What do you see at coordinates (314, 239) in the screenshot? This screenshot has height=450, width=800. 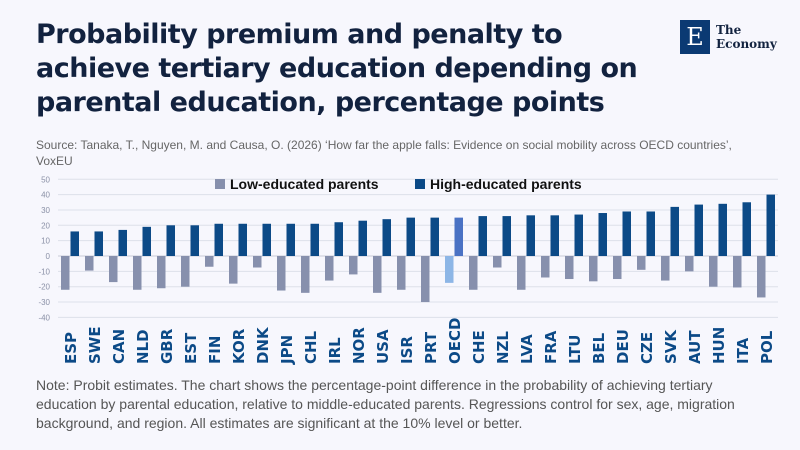 I see `bar-high-chl` at bounding box center [314, 239].